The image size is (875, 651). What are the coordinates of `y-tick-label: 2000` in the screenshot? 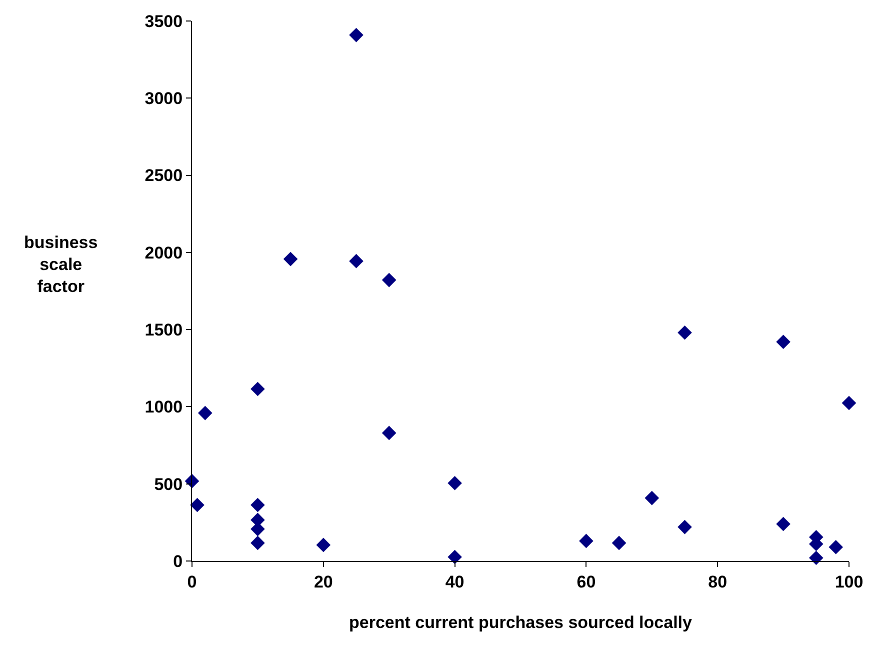 It's located at (163, 252).